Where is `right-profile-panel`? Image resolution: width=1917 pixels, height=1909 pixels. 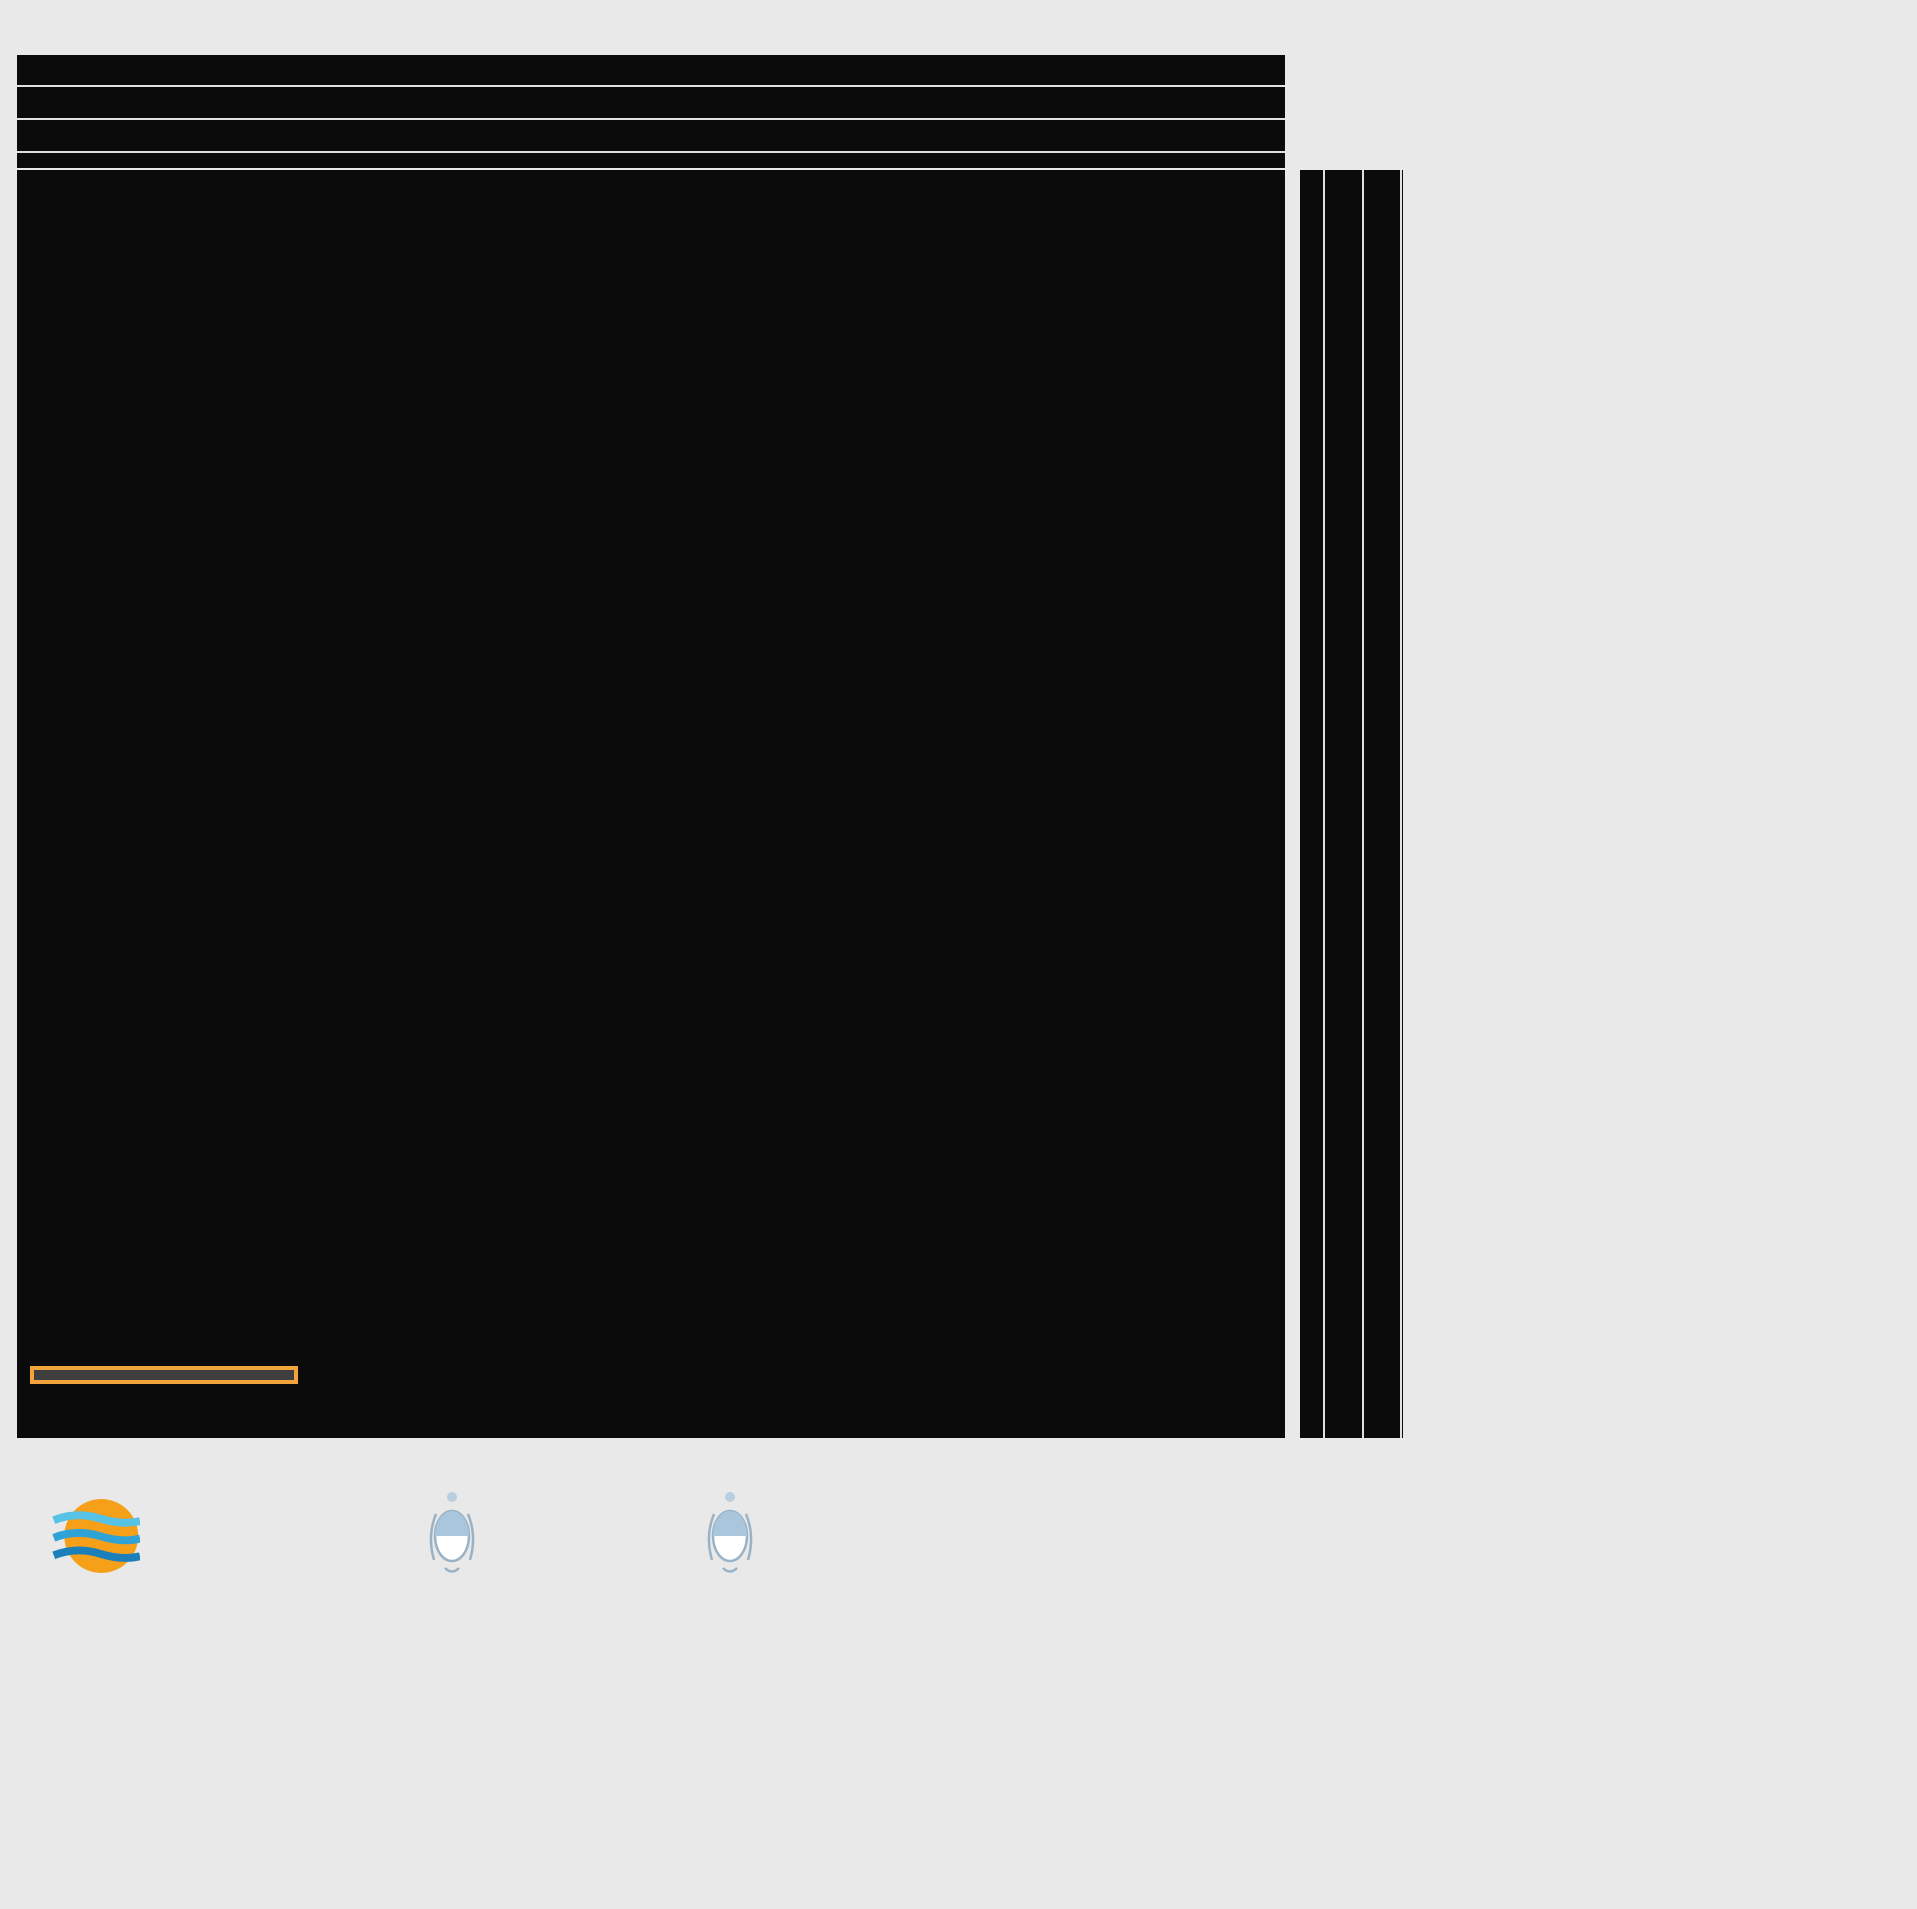
right-profile-panel is located at coordinates (1351, 804).